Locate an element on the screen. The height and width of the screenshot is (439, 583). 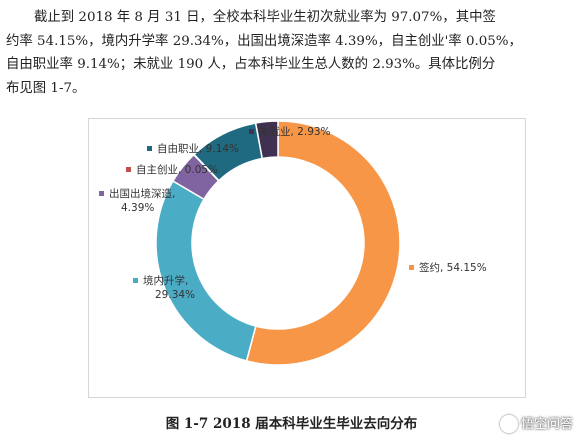
data-label-4: 自由职业, 9.14% is located at coordinates (198, 148).